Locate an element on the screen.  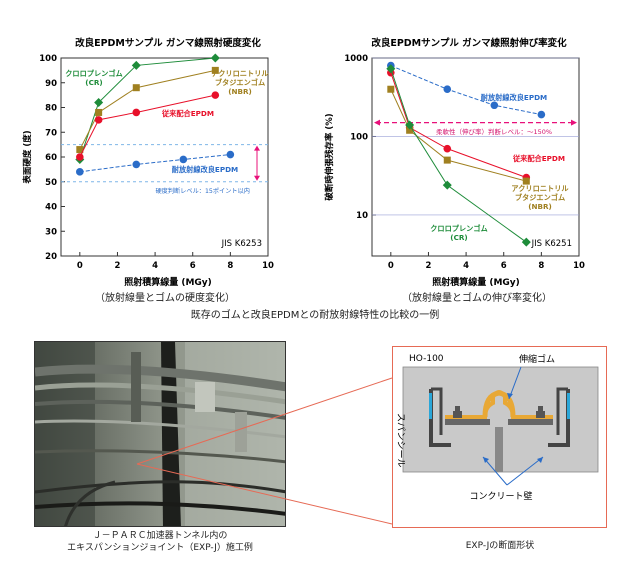
y-tick-label: 80 is located at coordinates (51, 109).